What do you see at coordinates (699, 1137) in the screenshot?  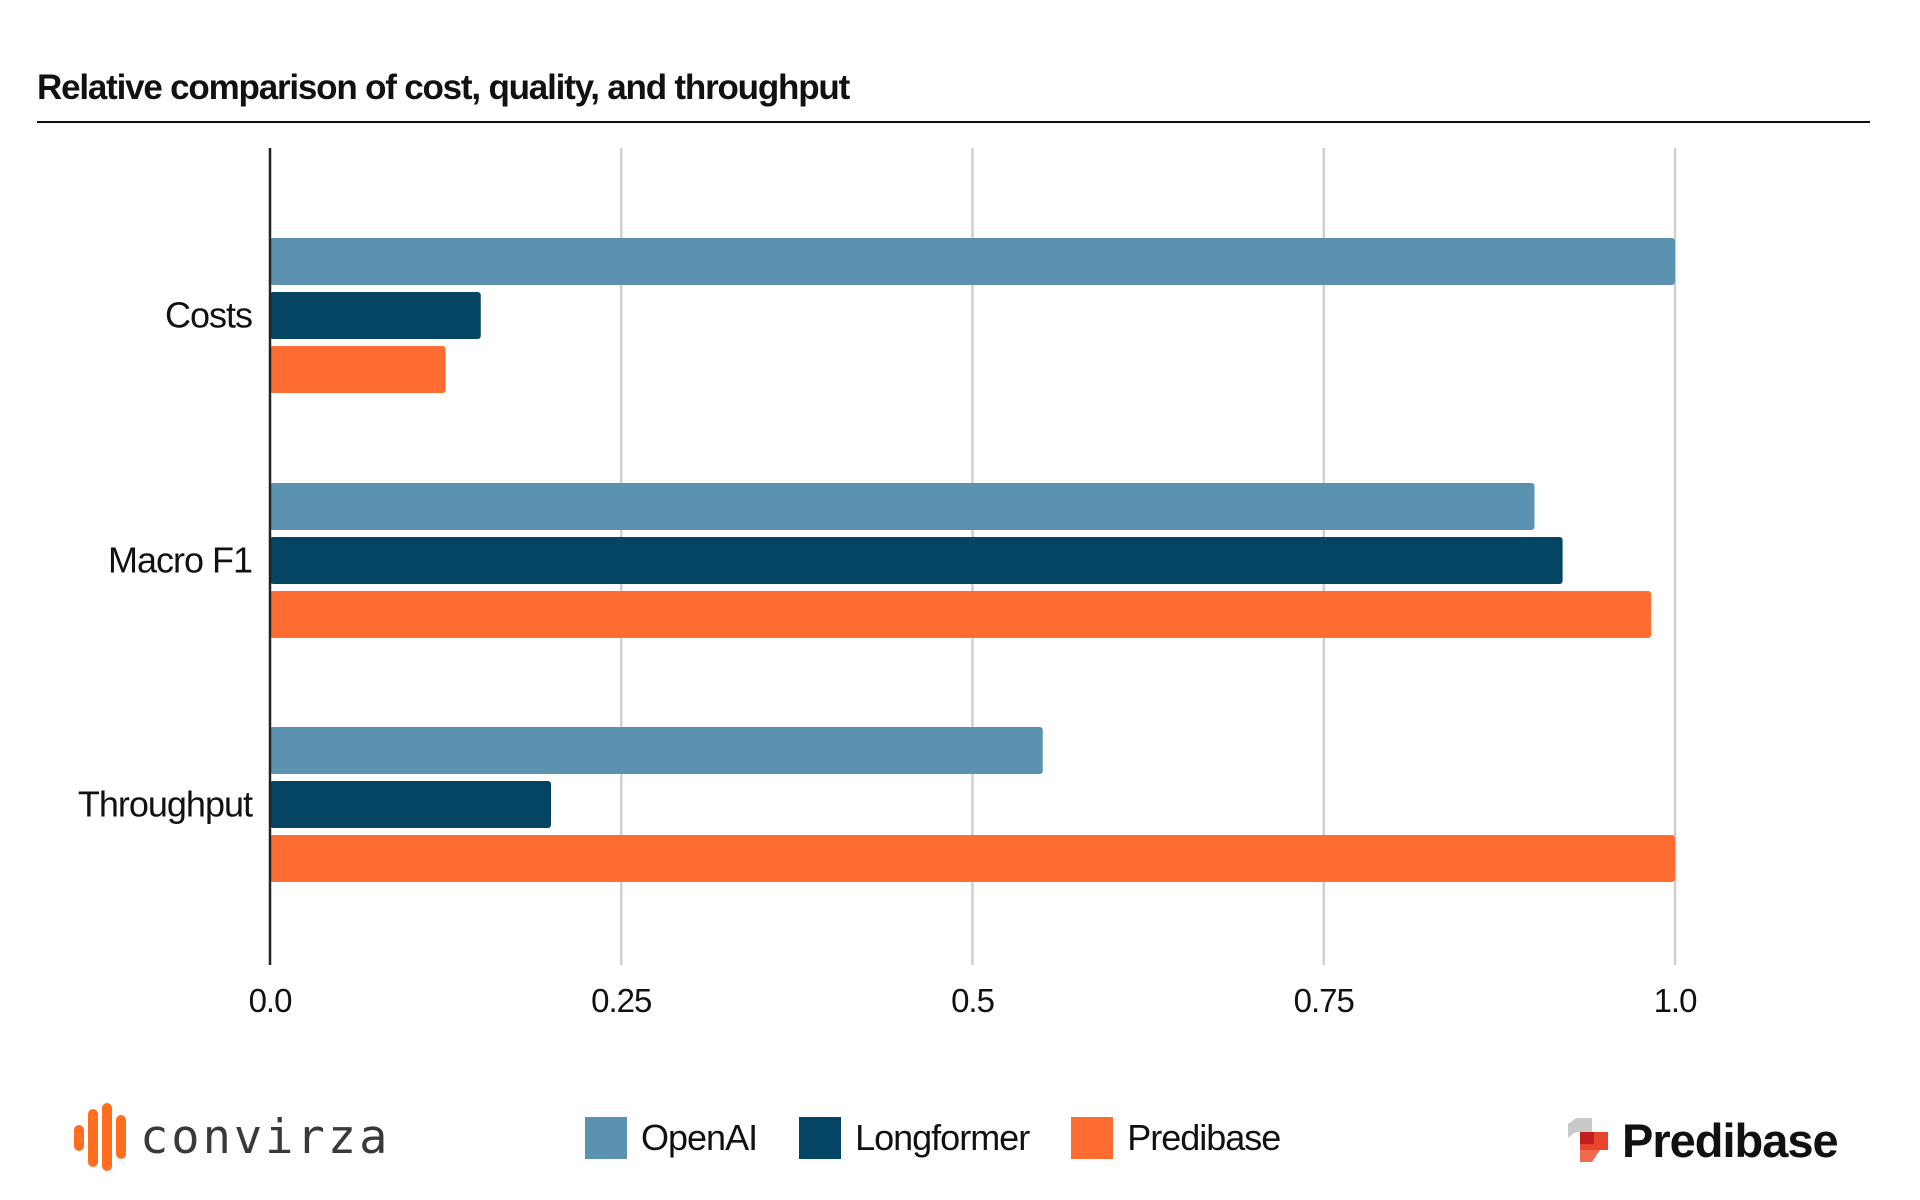 I see `legend-label: OpenAI` at bounding box center [699, 1137].